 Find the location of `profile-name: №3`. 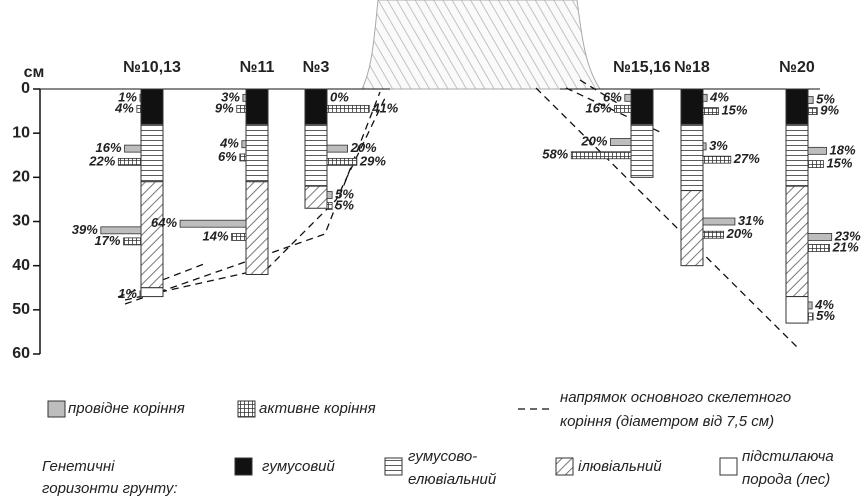

profile-name: №3 is located at coordinates (316, 67).